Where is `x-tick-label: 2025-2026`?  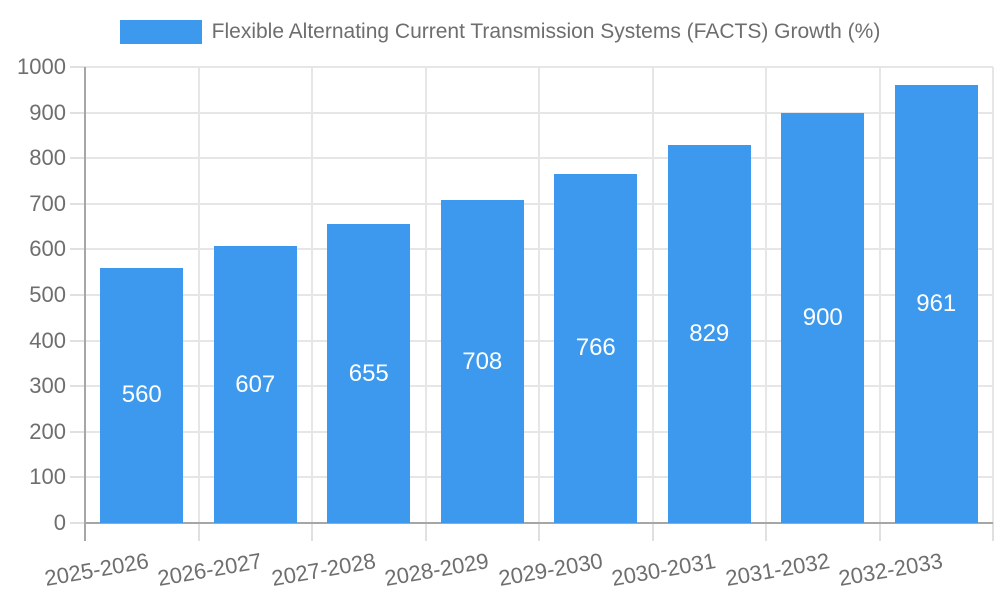 x-tick-label: 2025-2026 is located at coordinates (96, 569).